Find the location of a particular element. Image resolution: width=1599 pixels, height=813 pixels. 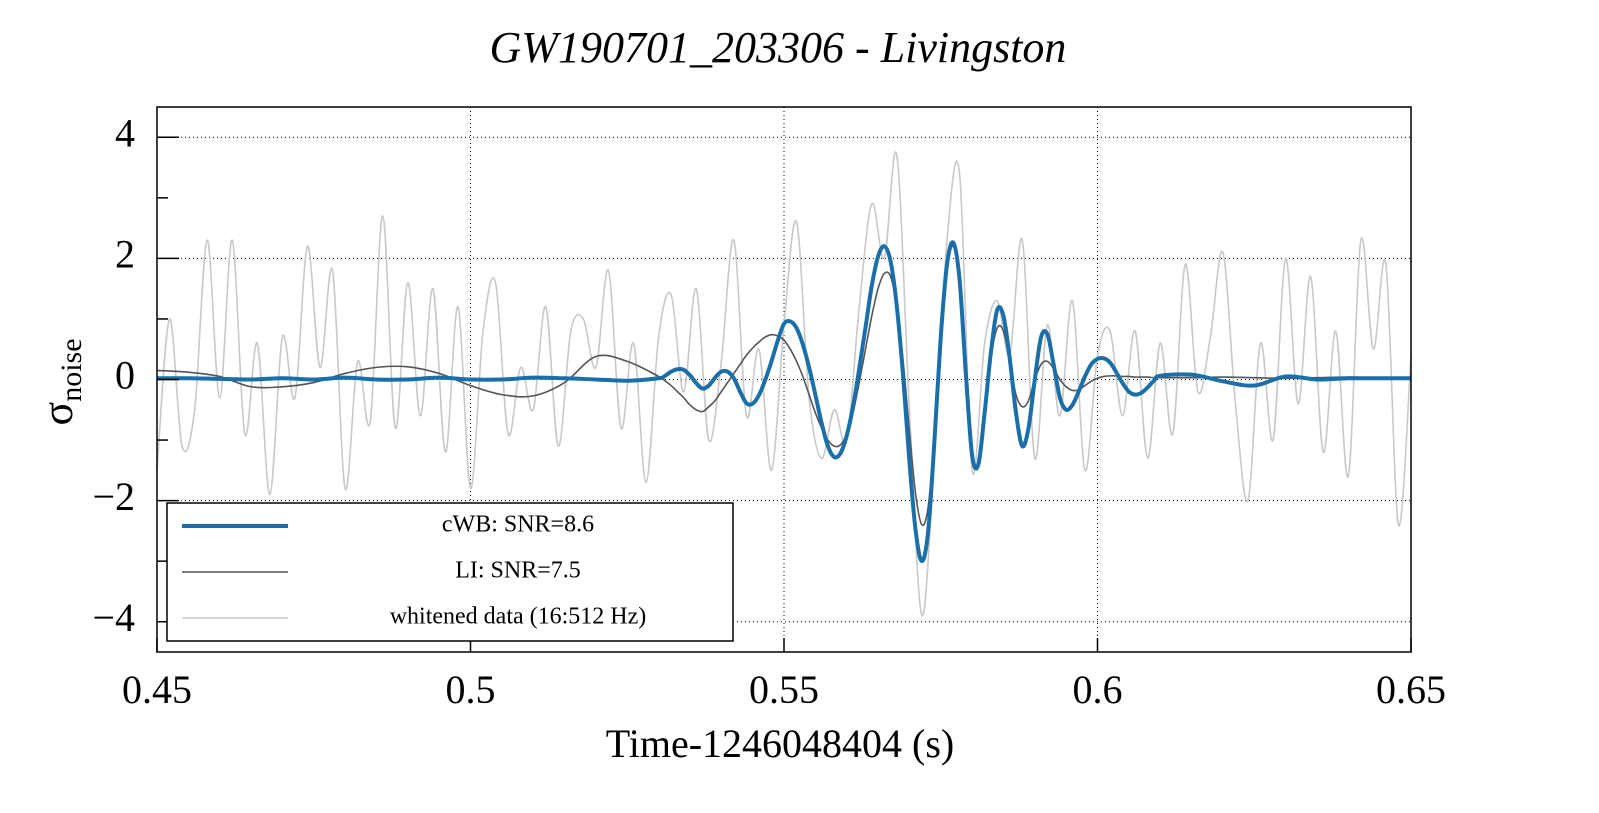

y-tick-label: 0 is located at coordinates (125, 375).